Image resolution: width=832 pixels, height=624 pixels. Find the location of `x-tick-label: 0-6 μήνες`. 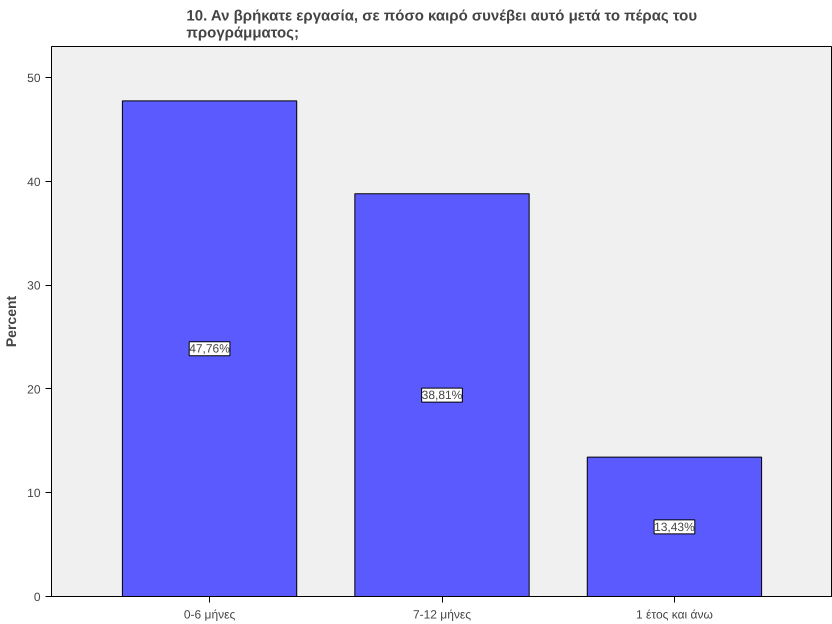

x-tick-label: 0-6 μήνες is located at coordinates (210, 615).